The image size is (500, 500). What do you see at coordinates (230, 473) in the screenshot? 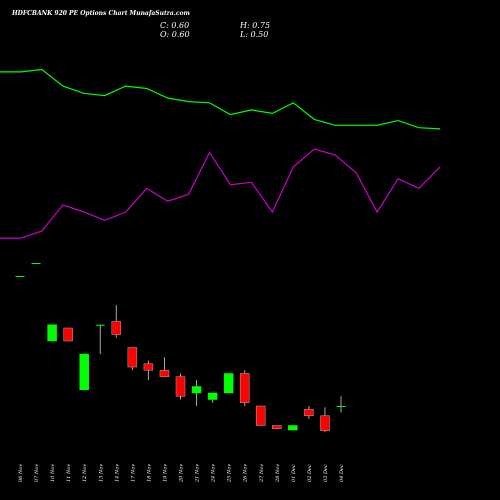
I see `x-tick-label: 25 Nov` at bounding box center [230, 473].